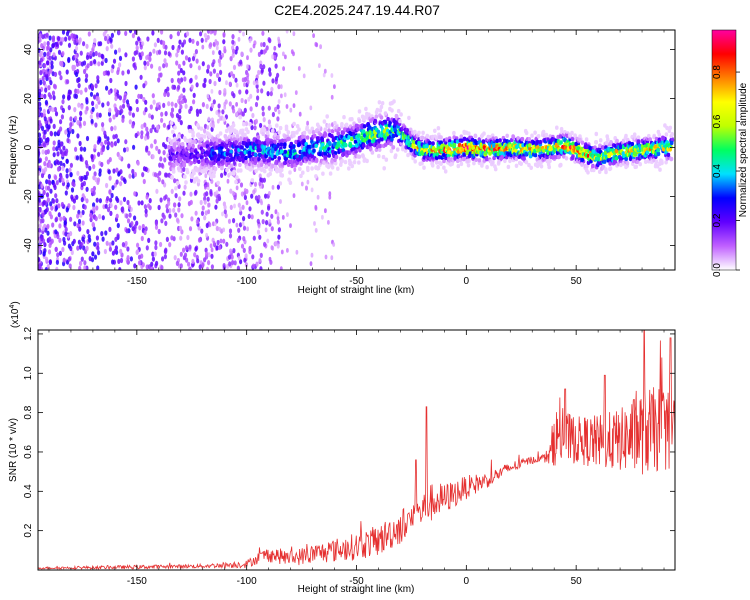 This screenshot has height=600, width=750. Describe the element at coordinates (726, 171) in the screenshot. I see `colorbar-ticks: 0.00.20.40.60.8` at that location.